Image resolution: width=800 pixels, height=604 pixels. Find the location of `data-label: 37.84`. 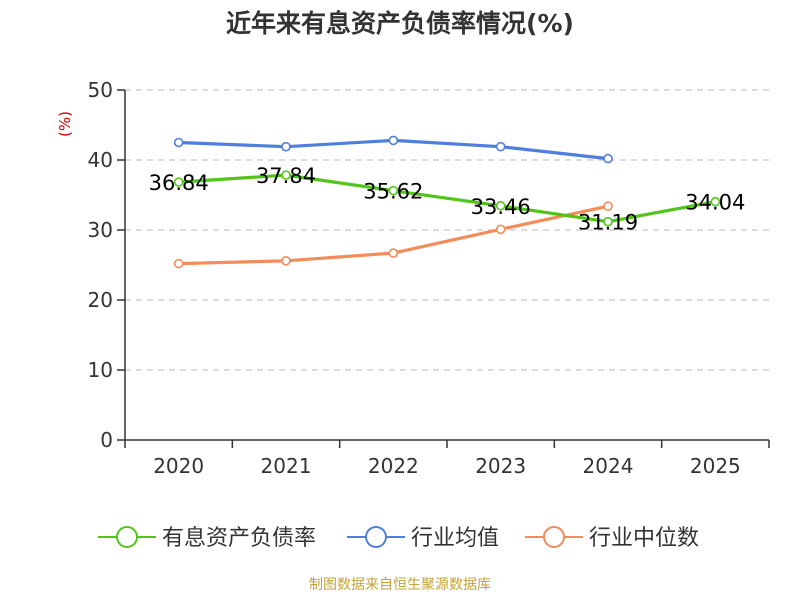

data-label: 37.84 is located at coordinates (286, 176).